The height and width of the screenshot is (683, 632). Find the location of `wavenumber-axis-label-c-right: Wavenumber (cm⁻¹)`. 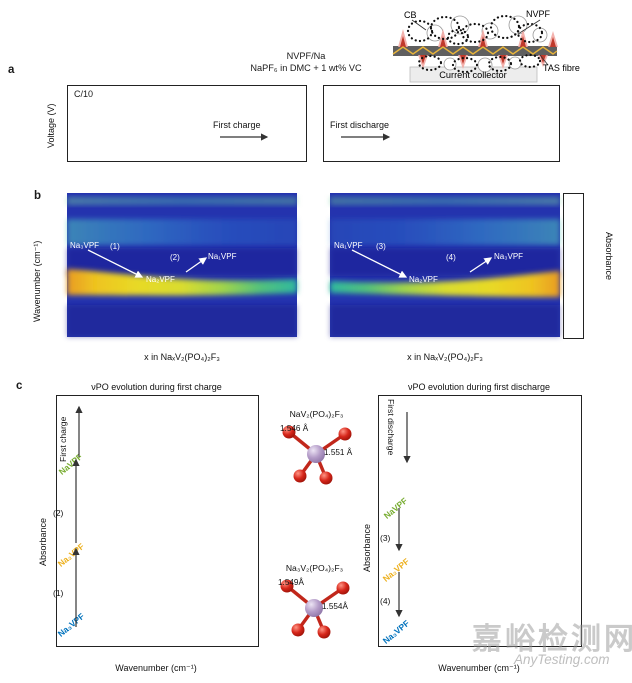

wavenumber-axis-label-c-right: Wavenumber (cm⁻¹) is located at coordinates (479, 668).